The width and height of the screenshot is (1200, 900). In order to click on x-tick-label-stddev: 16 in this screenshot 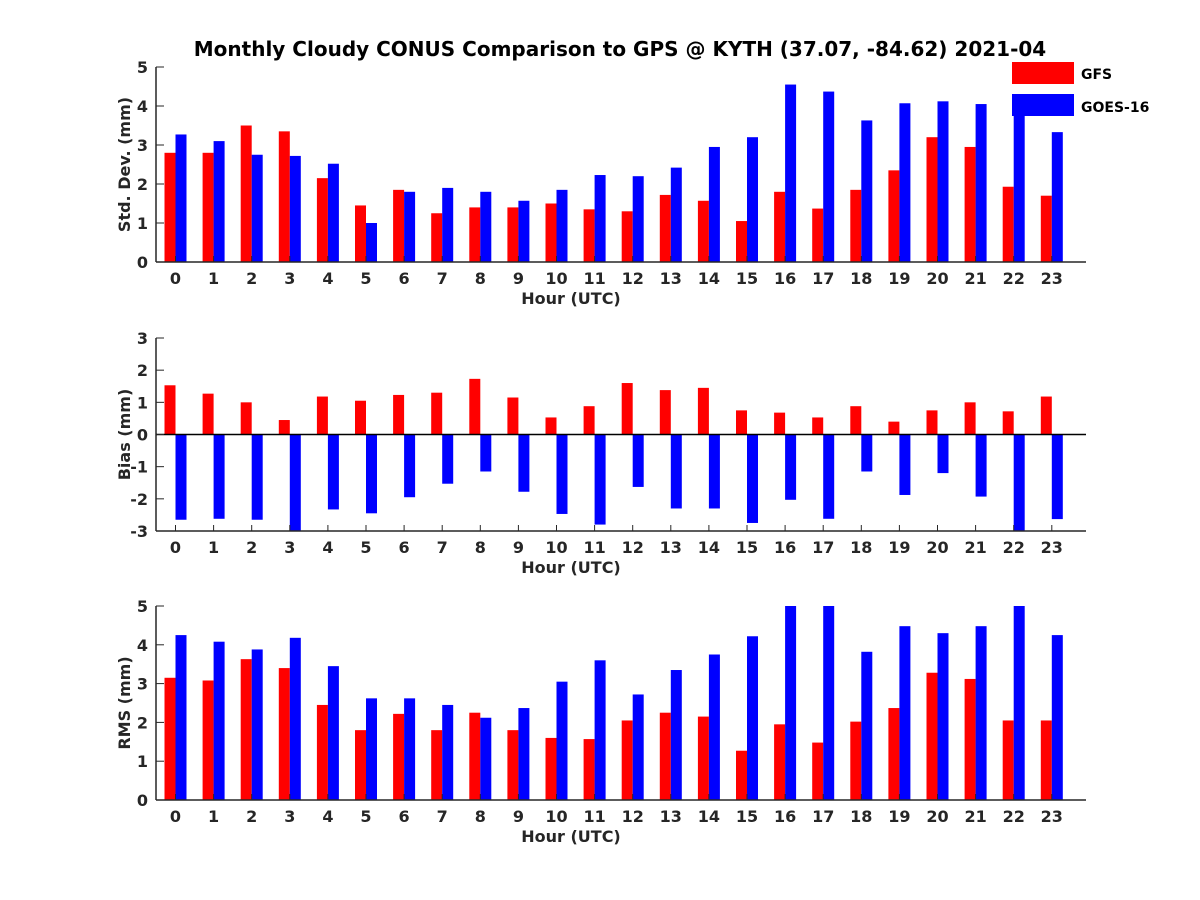, I will do `click(785, 278)`.